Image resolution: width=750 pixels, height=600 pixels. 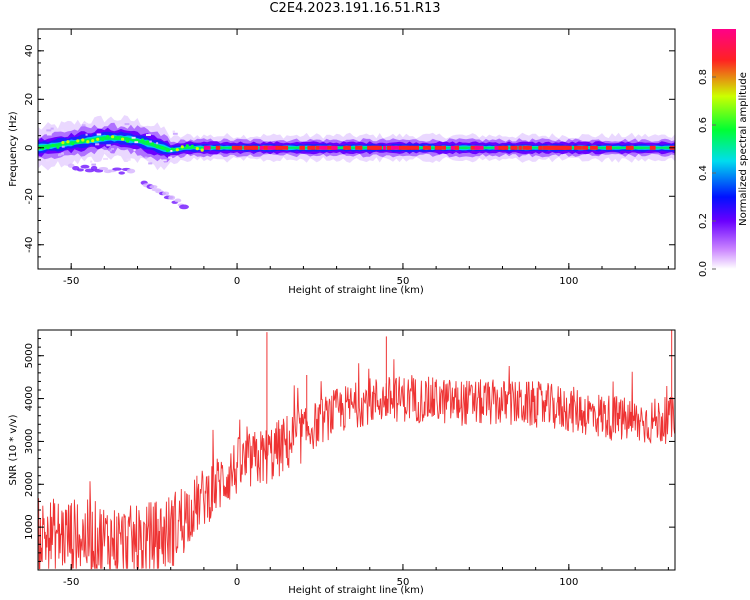 I want to click on spectrogram-xtick-label: 0, so click(x=237, y=281).